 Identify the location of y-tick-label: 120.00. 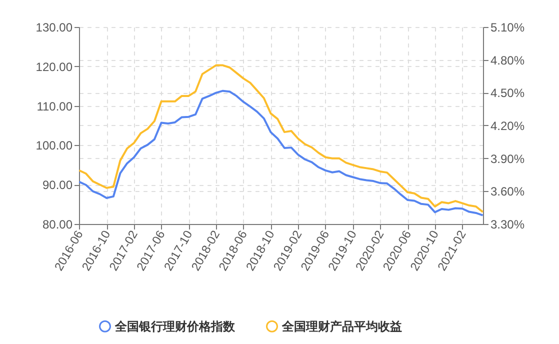
(54, 67).